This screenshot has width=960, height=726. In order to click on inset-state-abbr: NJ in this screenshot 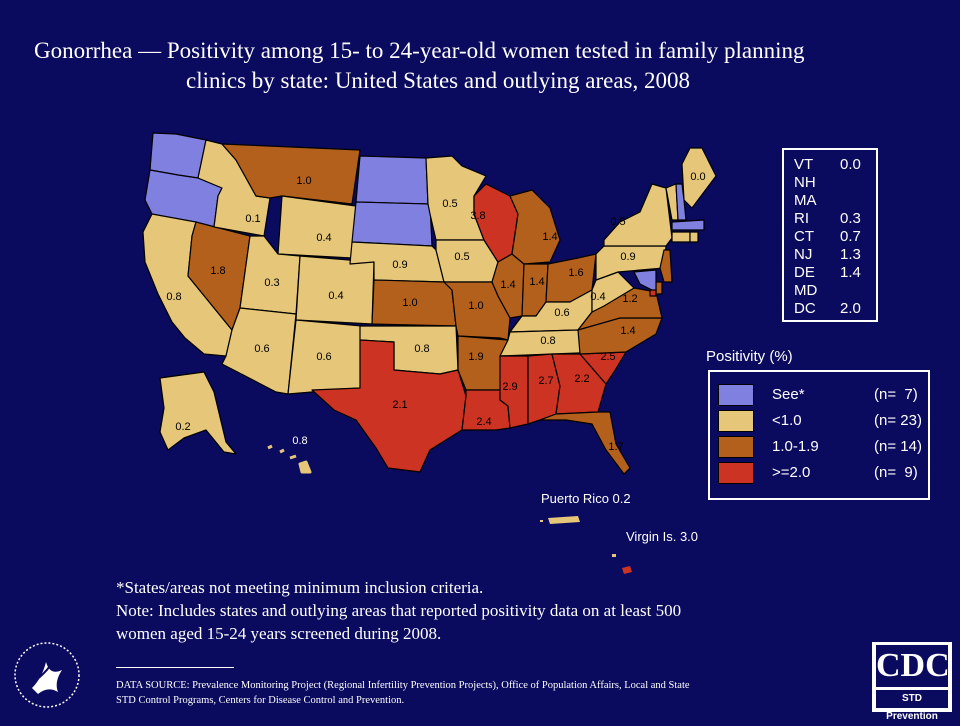, I will do `click(803, 254)`.